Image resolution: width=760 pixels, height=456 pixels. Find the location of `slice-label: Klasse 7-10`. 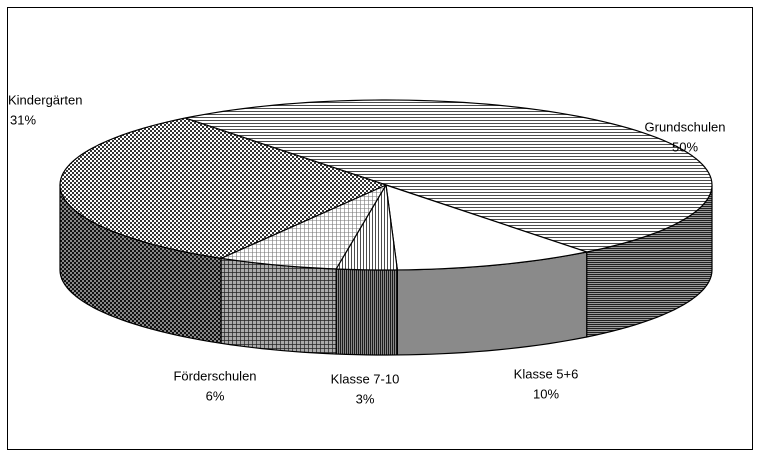

slice-label: Klasse 7-10 is located at coordinates (365, 378).